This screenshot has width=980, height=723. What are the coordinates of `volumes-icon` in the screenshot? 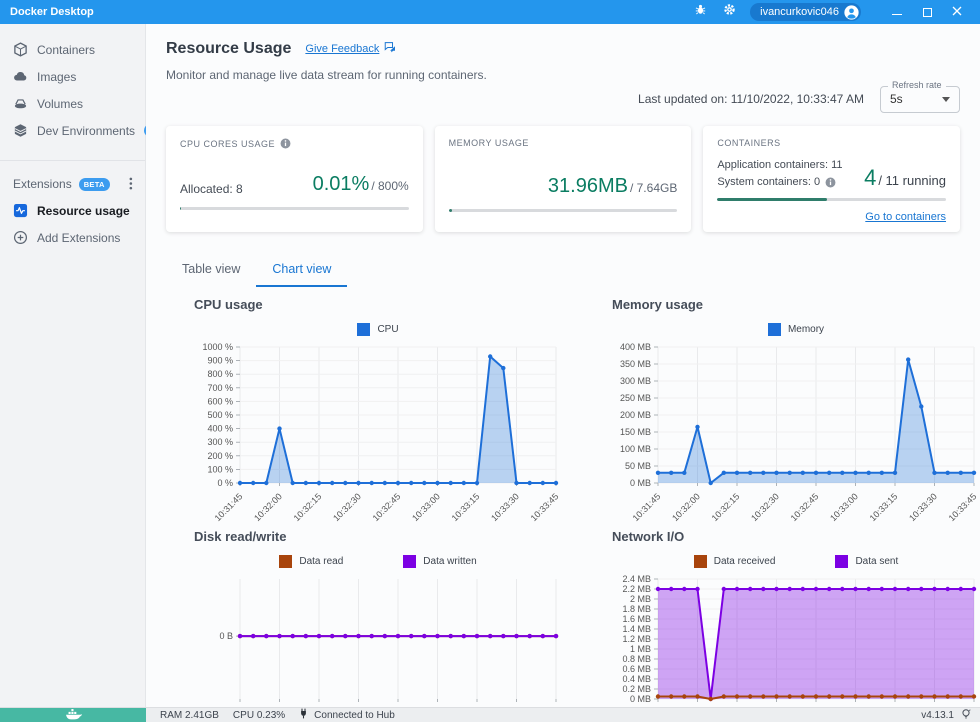 It's located at (20, 103).